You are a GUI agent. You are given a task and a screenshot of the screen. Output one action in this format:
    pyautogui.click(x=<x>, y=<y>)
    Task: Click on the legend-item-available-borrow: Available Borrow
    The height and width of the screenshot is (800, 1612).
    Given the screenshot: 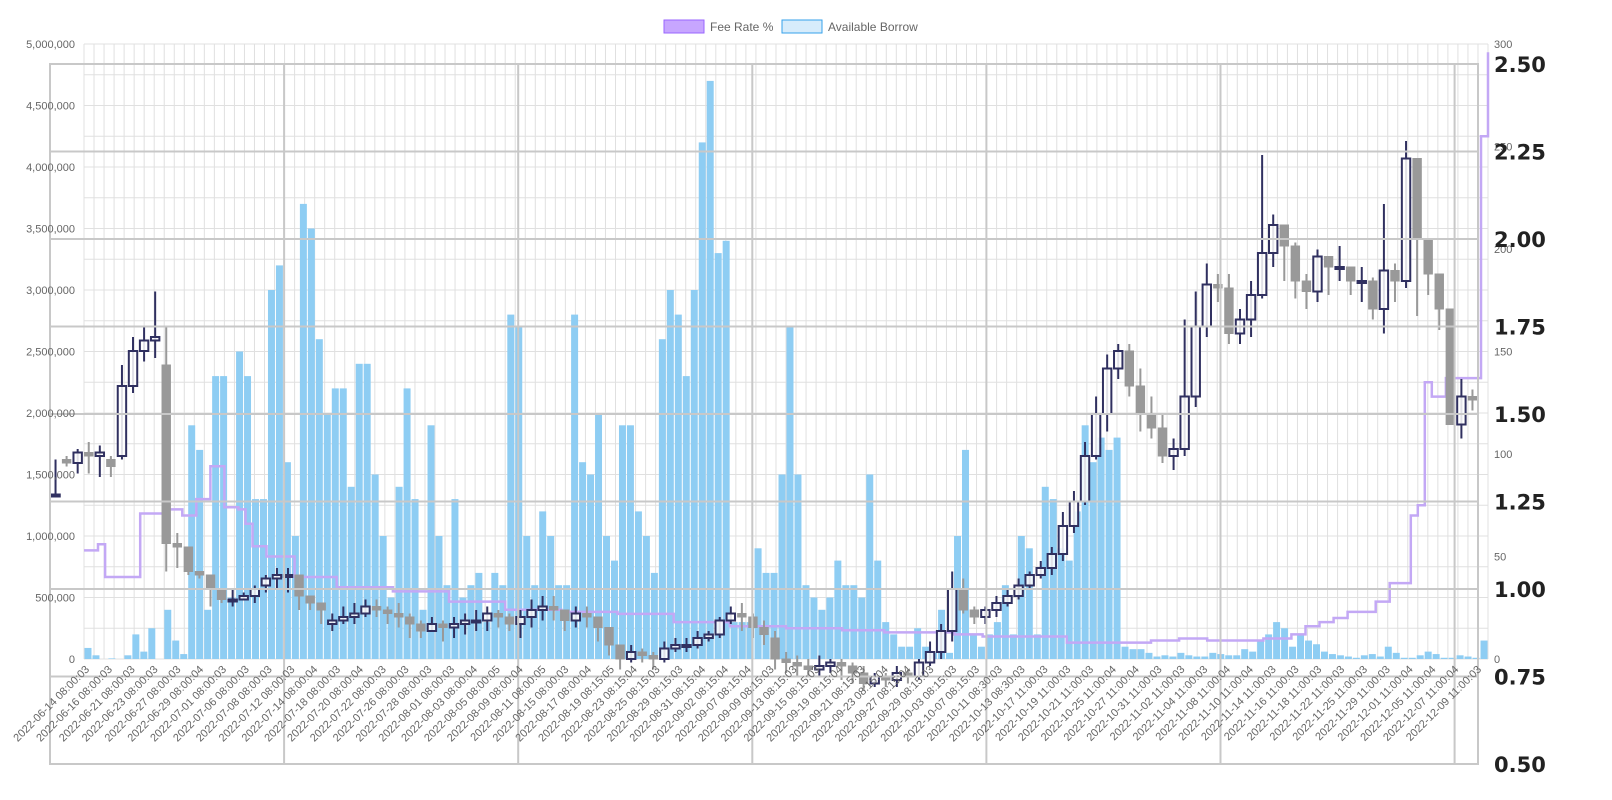 What is the action you would take?
    pyautogui.click(x=849, y=26)
    